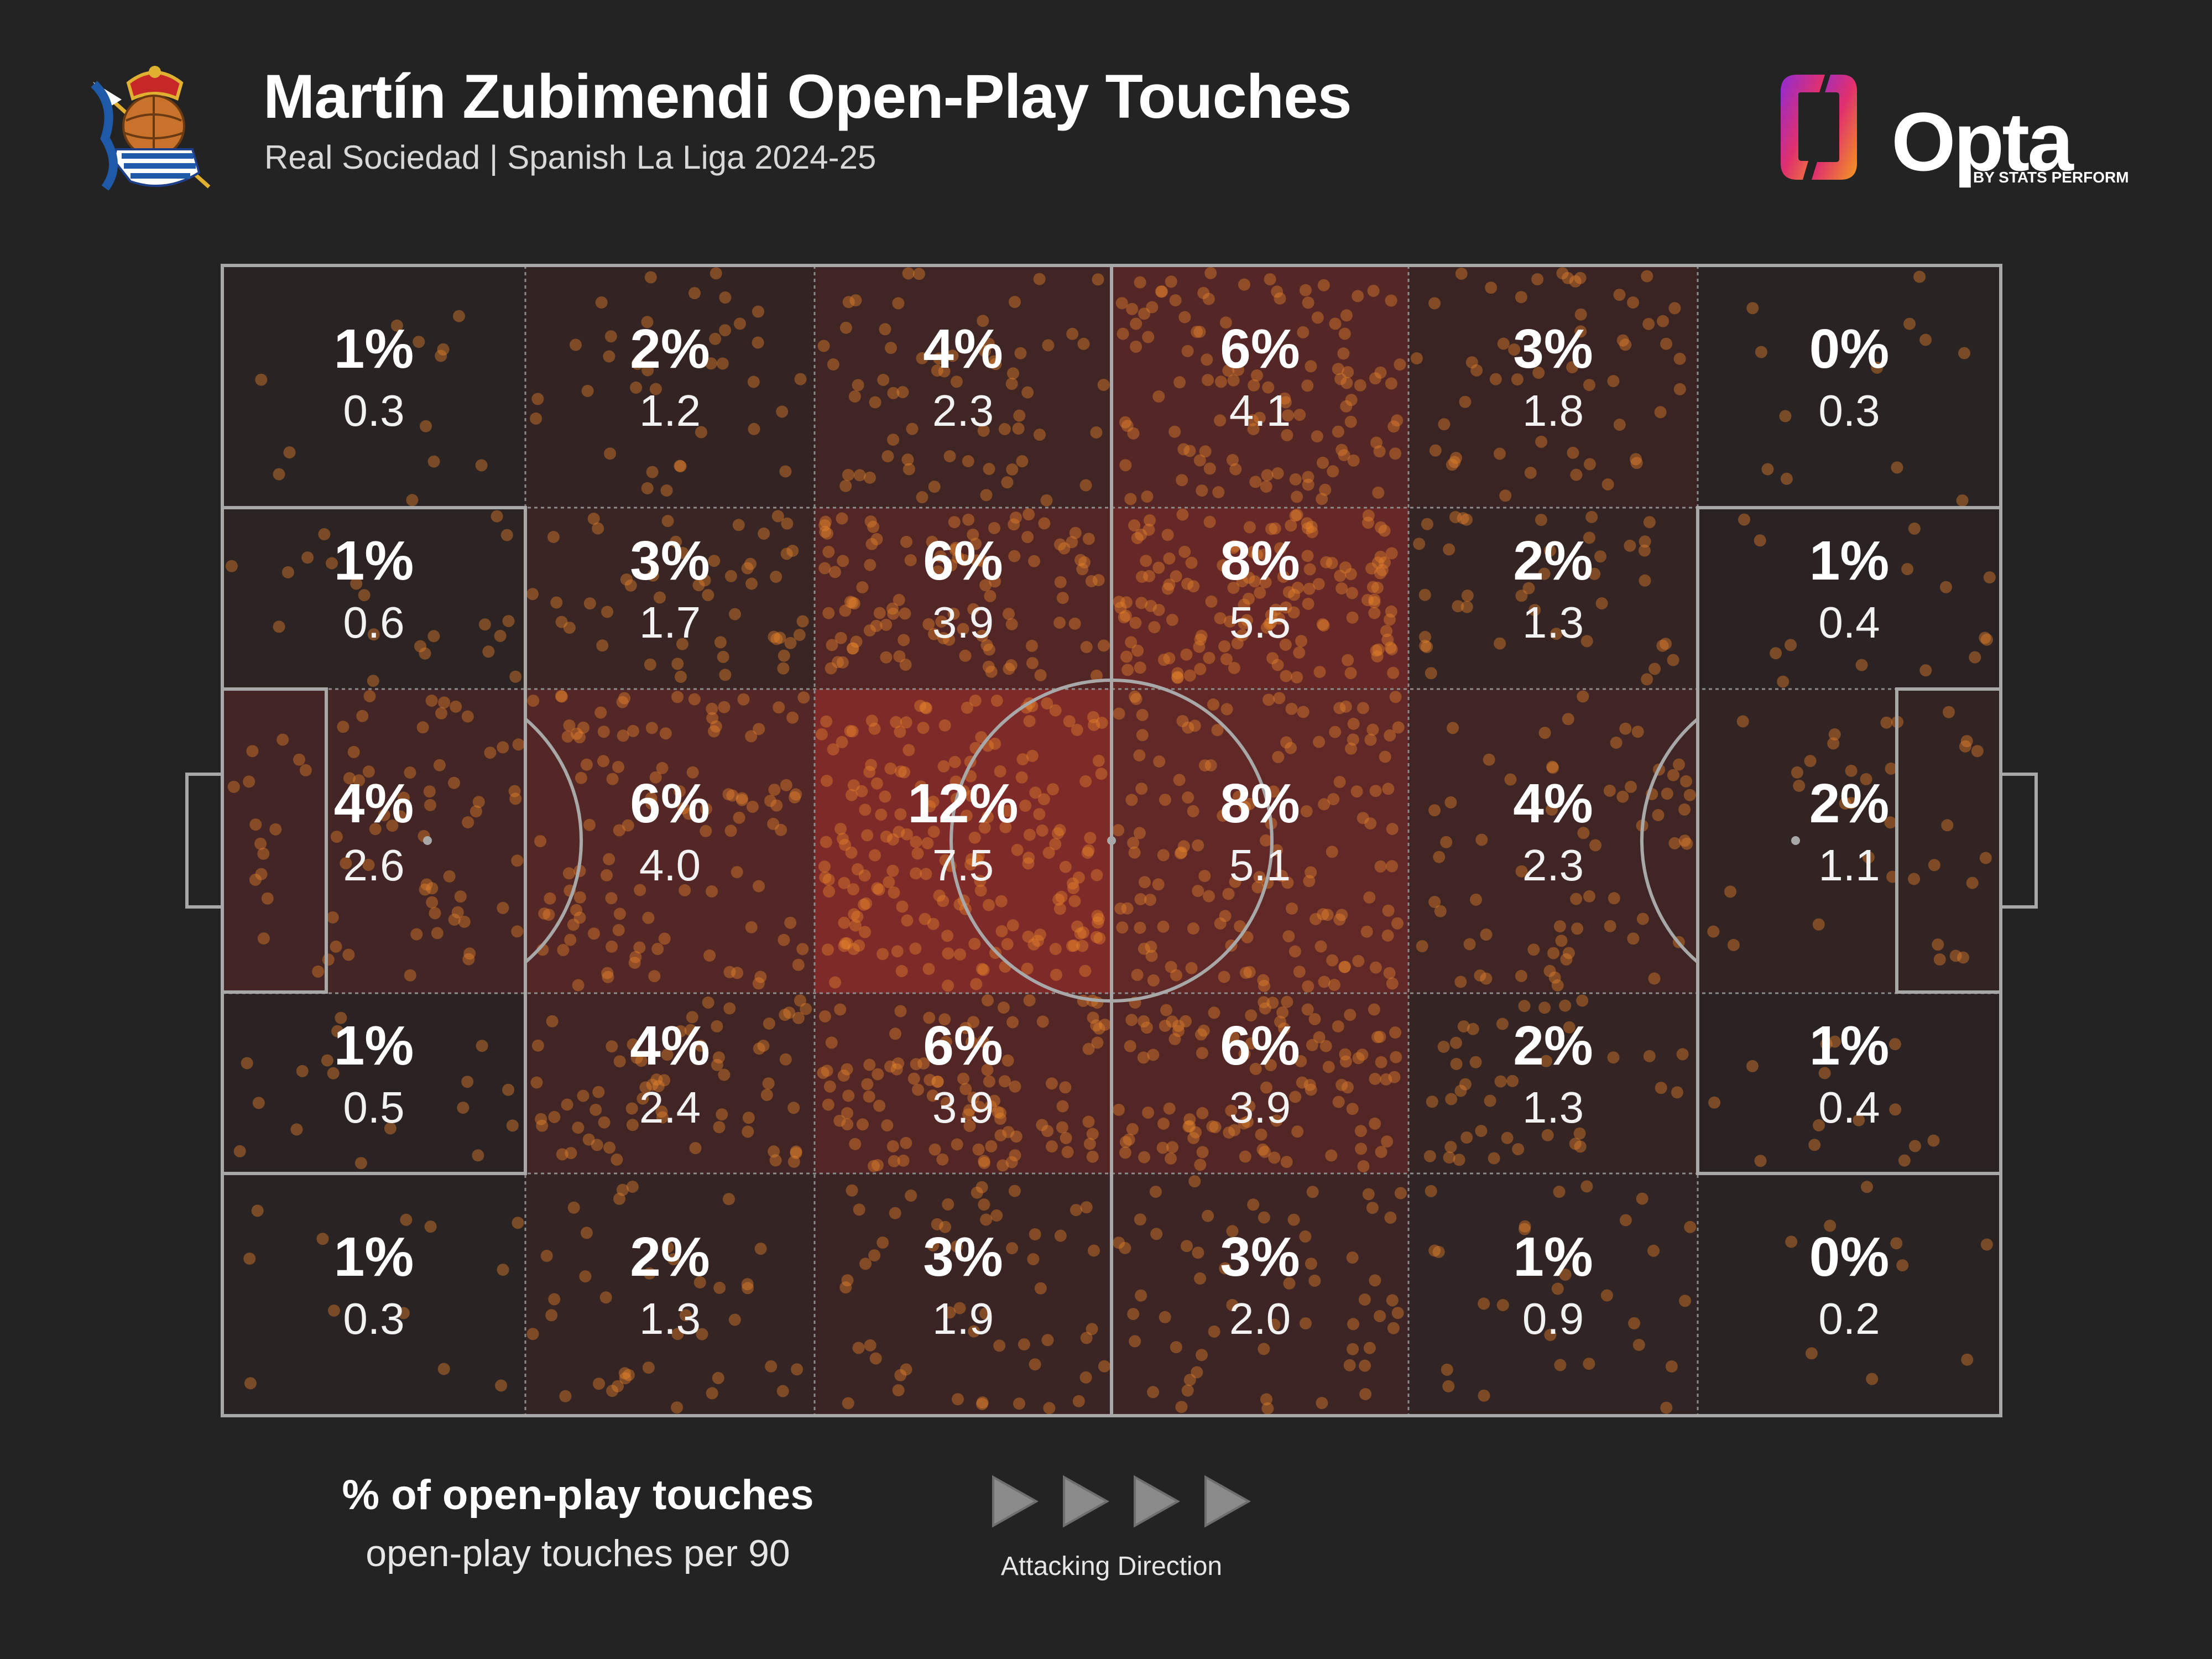  What do you see at coordinates (670, 349) in the screenshot?
I see `zone-percent: 2%` at bounding box center [670, 349].